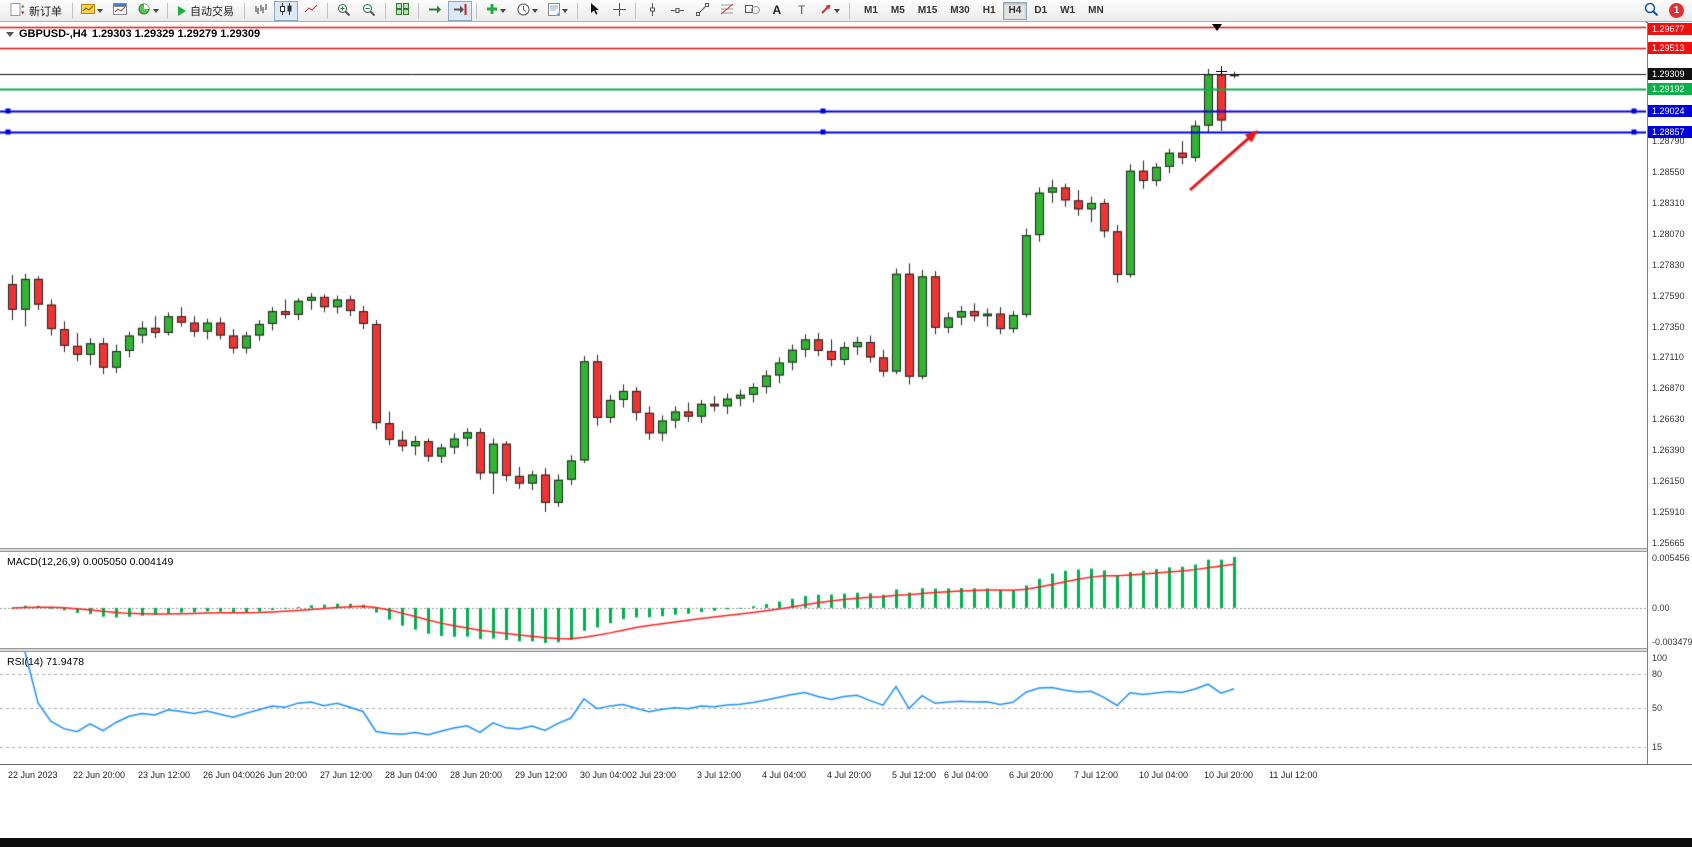 The image size is (1692, 847). I want to click on price-scale-label: 1.28550, so click(1668, 172).